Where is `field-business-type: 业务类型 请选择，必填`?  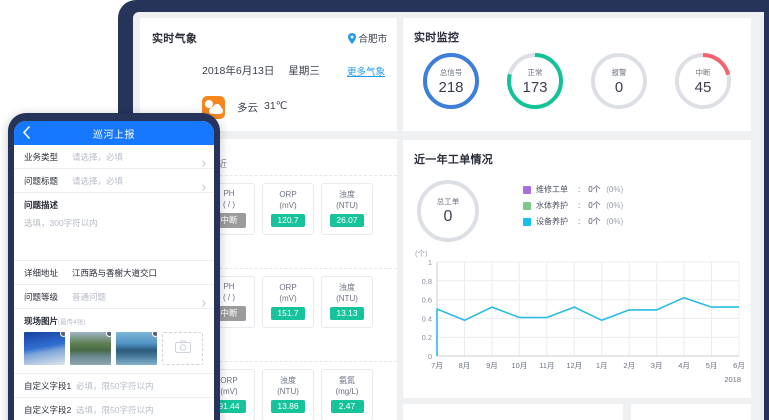
field-business-type: 业务类型 请选择，必填 is located at coordinates (114, 157).